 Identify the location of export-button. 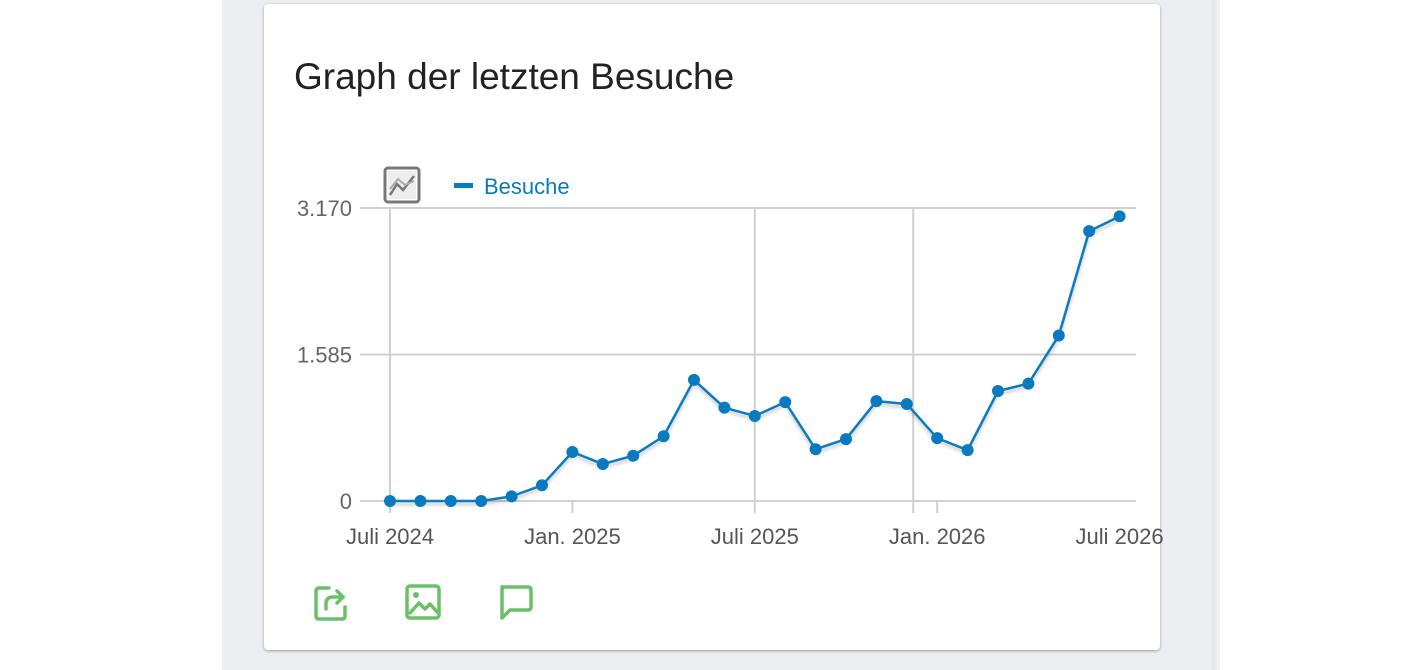
(331, 602).